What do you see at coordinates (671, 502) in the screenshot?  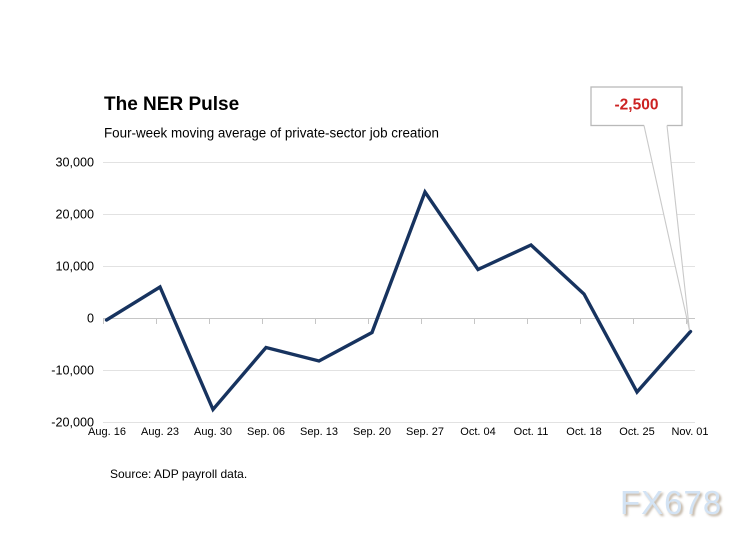 I see `svg-text: FX678` at bounding box center [671, 502].